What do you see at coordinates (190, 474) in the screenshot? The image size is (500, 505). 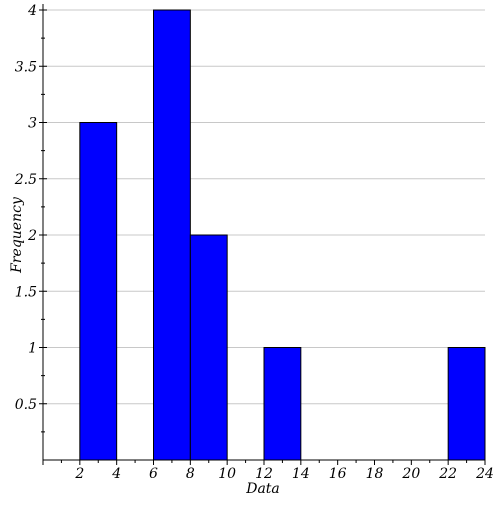 I see `x-tick-label: 8` at bounding box center [190, 474].